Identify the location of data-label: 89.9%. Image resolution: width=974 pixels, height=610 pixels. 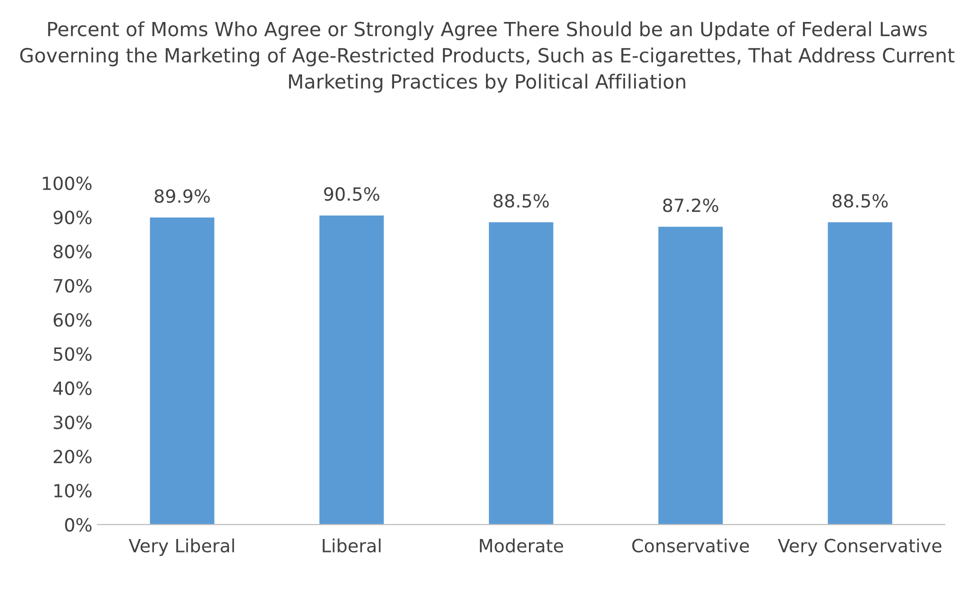
(182, 196).